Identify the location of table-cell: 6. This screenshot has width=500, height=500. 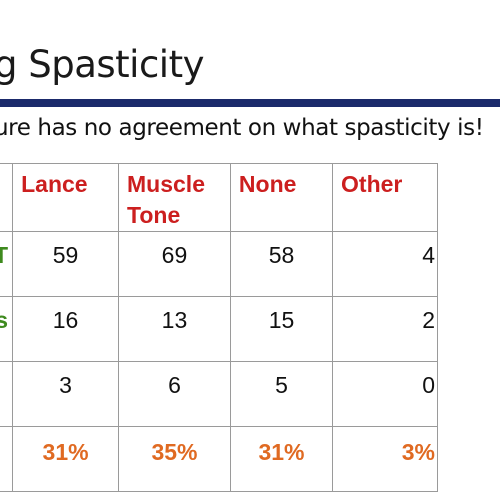
(174, 394).